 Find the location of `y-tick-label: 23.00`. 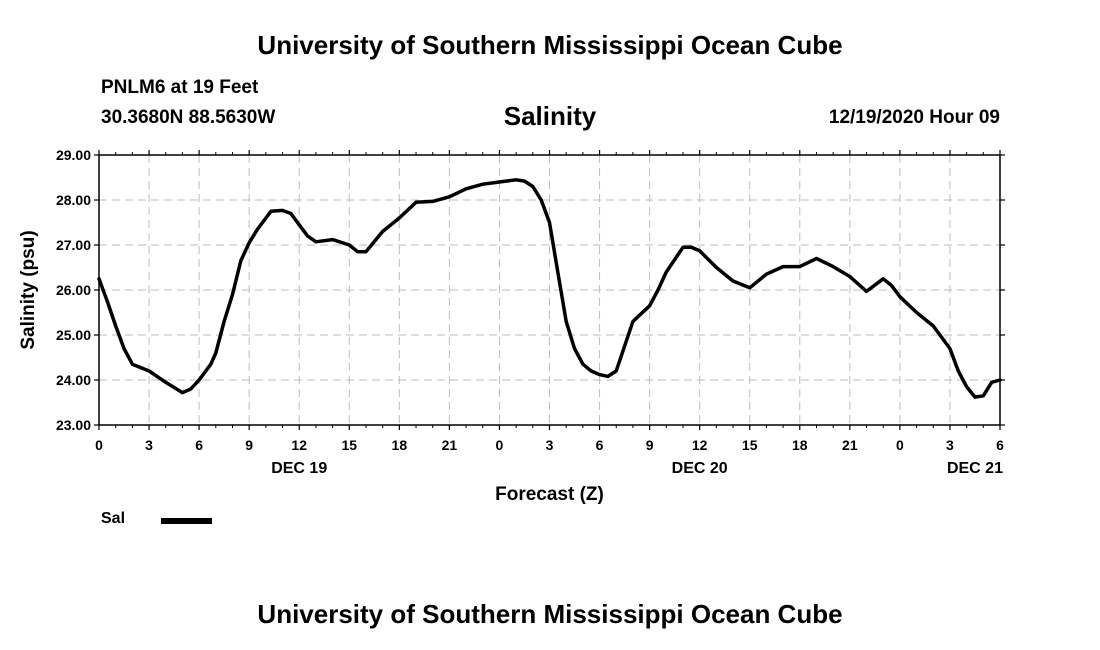

y-tick-label: 23.00 is located at coordinates (73, 425).